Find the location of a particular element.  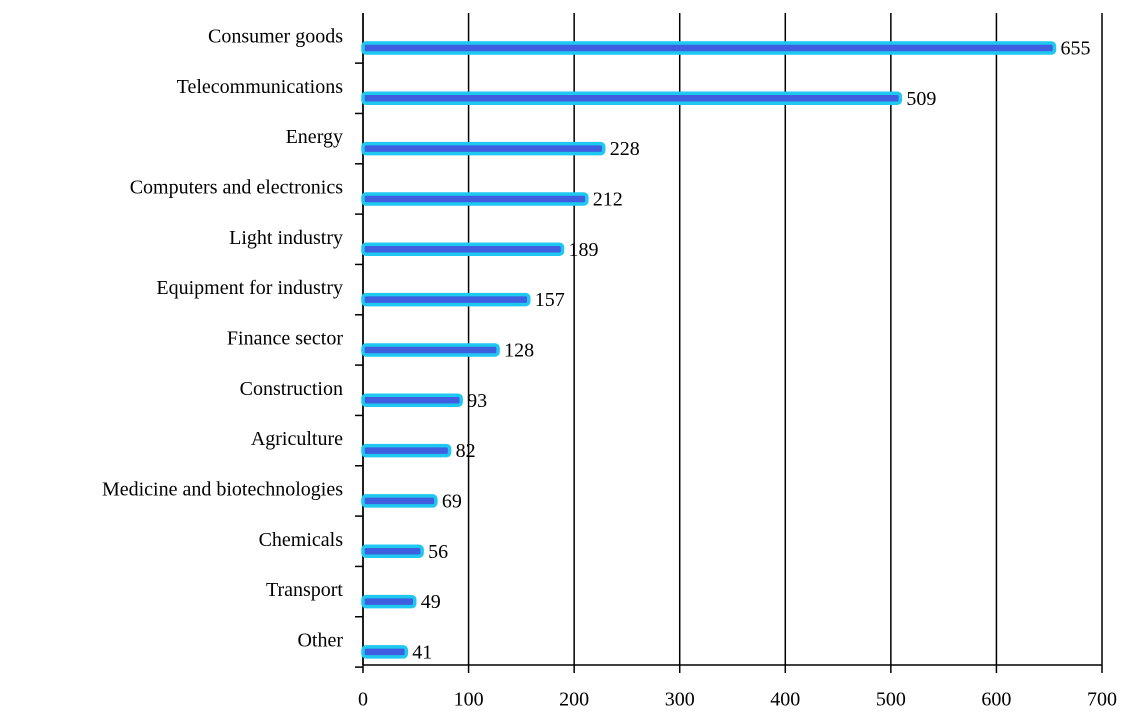

x-tick-label: 600 is located at coordinates (996, 700).